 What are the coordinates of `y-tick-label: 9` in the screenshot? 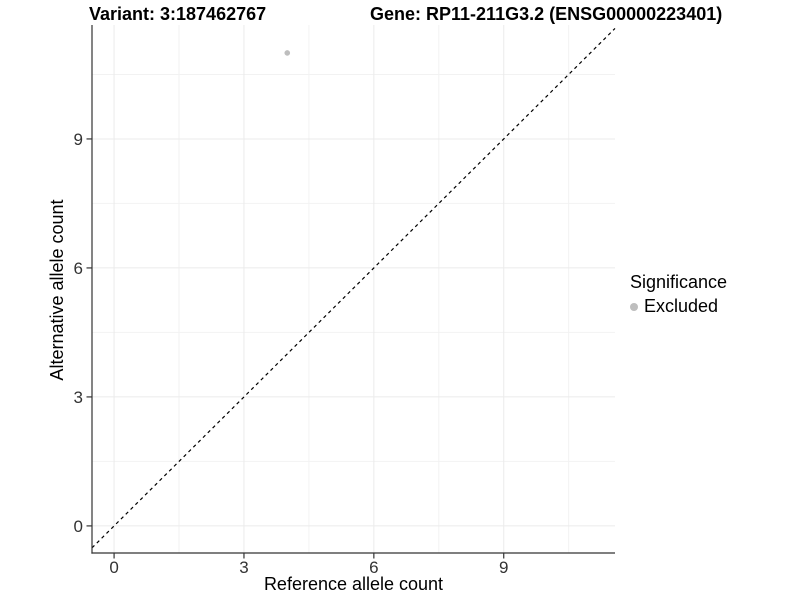 It's located at (78, 139).